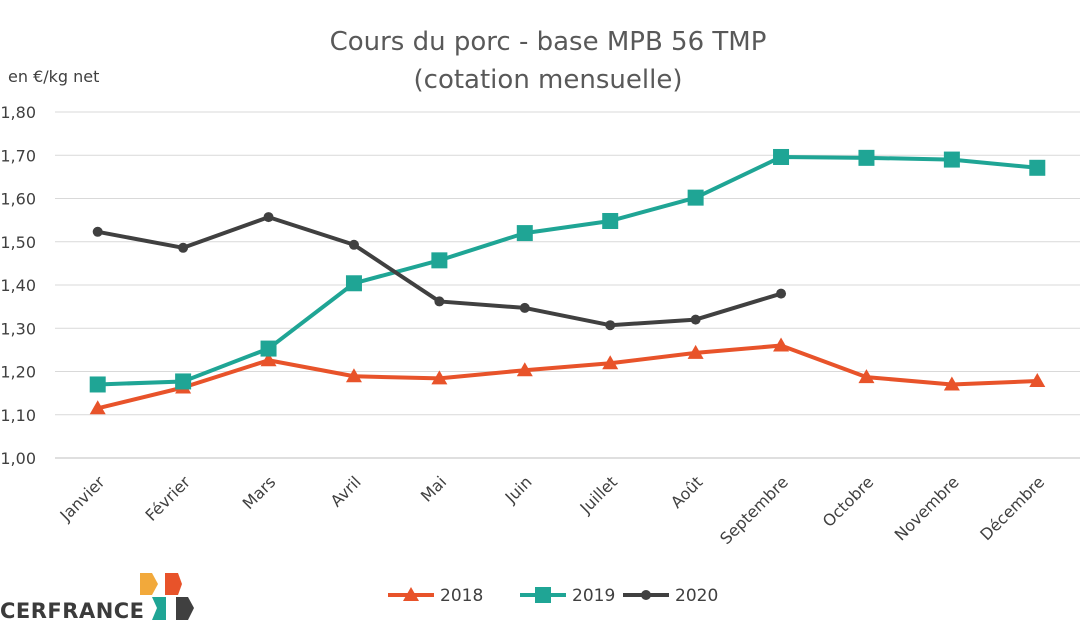 The width and height of the screenshot is (1080, 641). What do you see at coordinates (53, 76) in the screenshot?
I see `y-axis-unit-label: en €/kg net` at bounding box center [53, 76].